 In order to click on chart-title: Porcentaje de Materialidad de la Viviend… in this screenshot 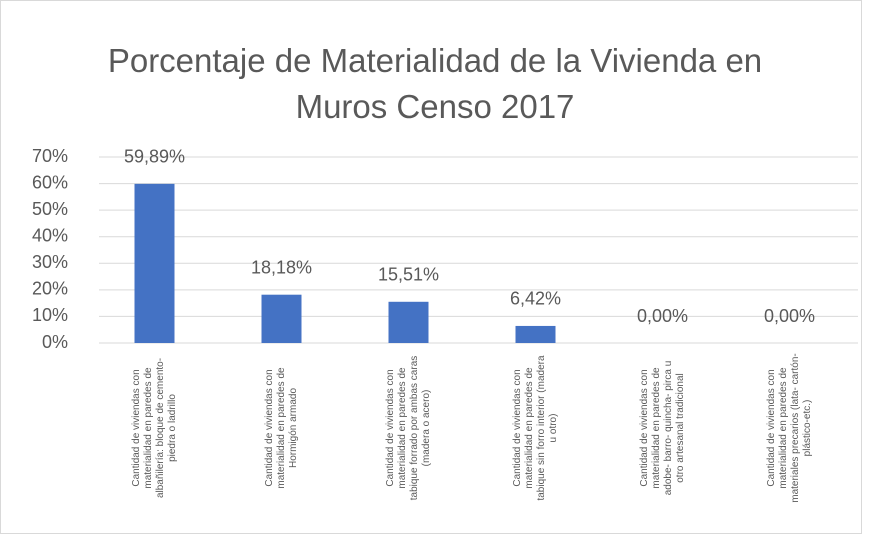, I will do `click(435, 83)`.